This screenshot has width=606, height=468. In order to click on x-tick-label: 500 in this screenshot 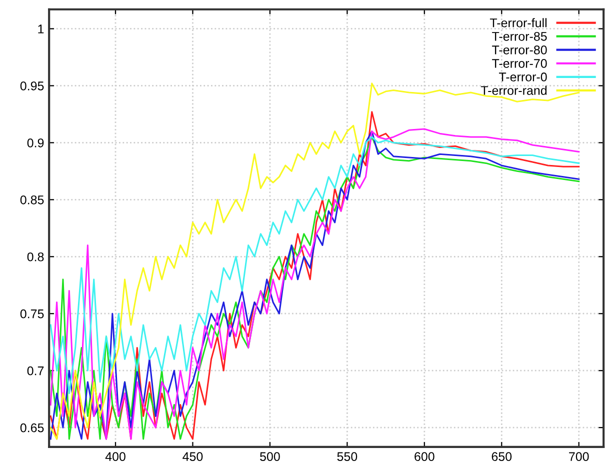, I will do `click(270, 456)`.